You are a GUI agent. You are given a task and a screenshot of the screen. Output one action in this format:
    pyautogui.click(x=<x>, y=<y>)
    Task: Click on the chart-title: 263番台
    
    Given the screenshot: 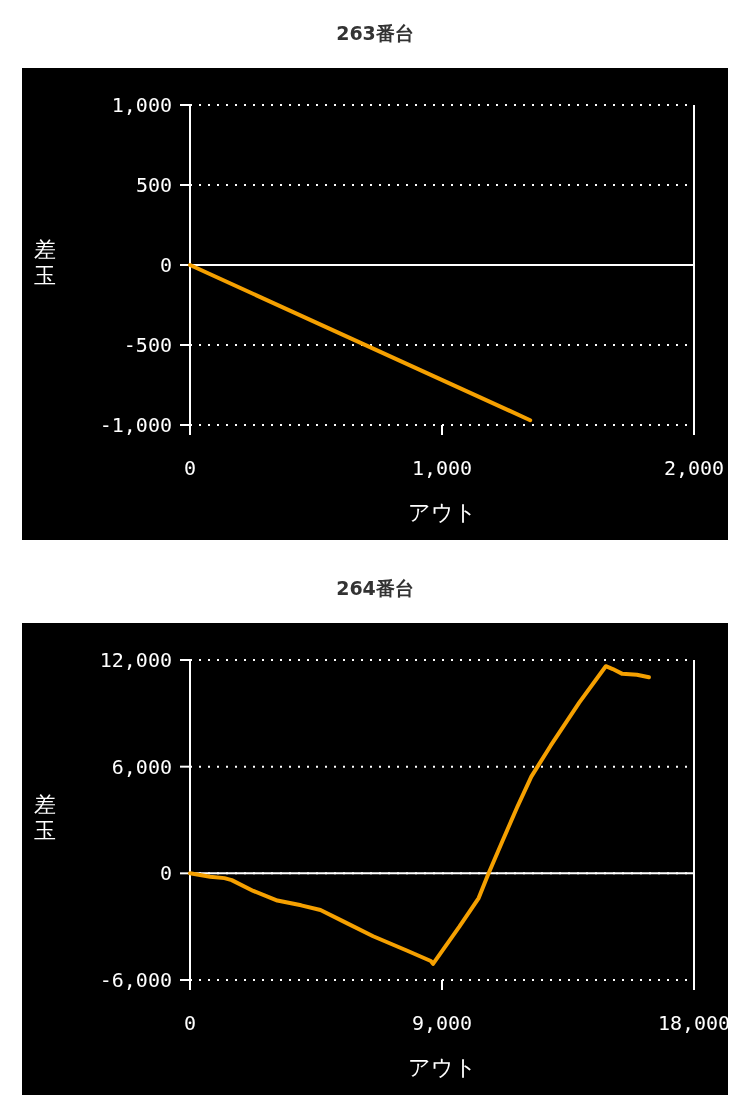 What is the action you would take?
    pyautogui.click(x=375, y=33)
    